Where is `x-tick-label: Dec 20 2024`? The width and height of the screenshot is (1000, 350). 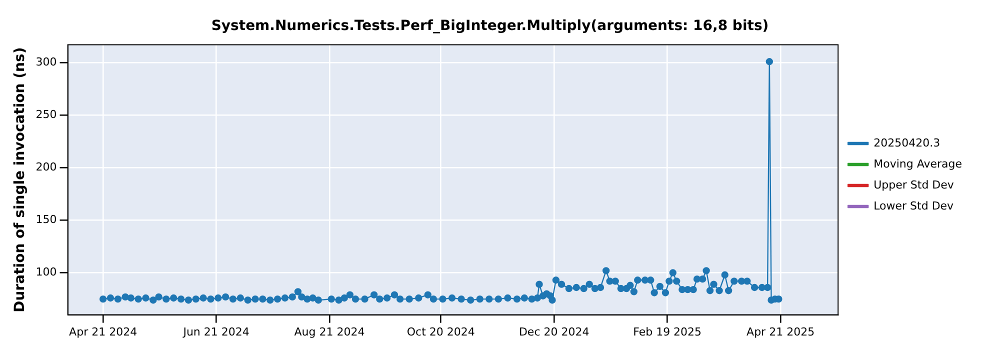 x-tick-label: Dec 20 2024 is located at coordinates (554, 331).